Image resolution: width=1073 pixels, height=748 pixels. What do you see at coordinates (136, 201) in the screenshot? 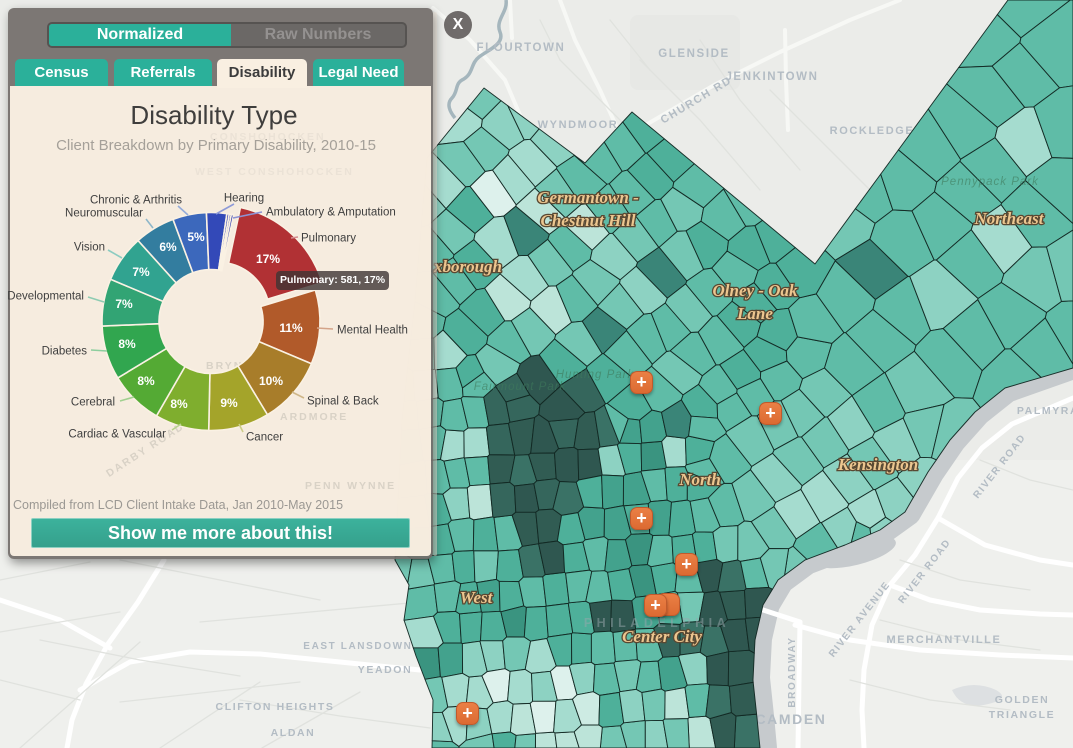
I see `svg-text: Chronic & Arthritis` at bounding box center [136, 201].